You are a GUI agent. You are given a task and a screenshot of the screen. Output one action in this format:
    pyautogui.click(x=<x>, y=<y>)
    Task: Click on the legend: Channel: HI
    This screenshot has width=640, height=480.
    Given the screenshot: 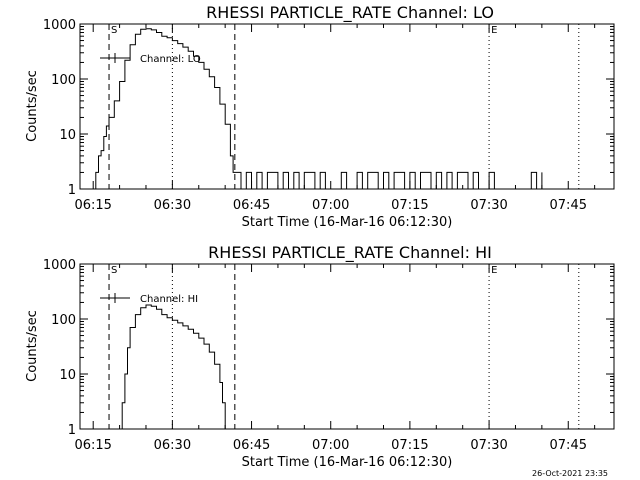 What is the action you would take?
    pyautogui.click(x=149, y=299)
    